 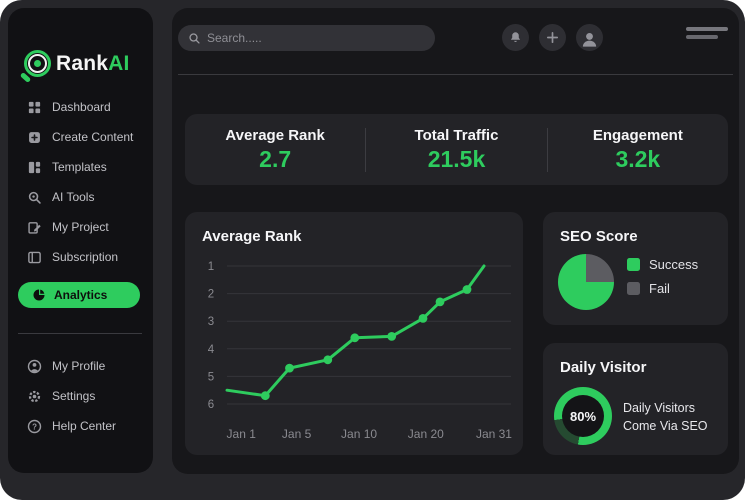 What do you see at coordinates (194, 38) in the screenshot?
I see `search-icon` at bounding box center [194, 38].